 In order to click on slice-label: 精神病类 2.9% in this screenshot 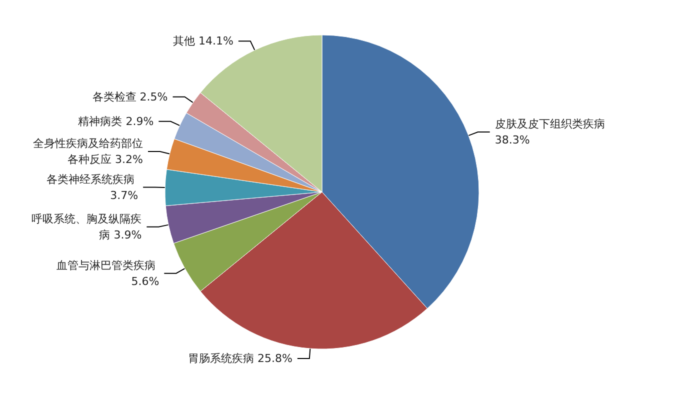, I will do `click(116, 121)`.